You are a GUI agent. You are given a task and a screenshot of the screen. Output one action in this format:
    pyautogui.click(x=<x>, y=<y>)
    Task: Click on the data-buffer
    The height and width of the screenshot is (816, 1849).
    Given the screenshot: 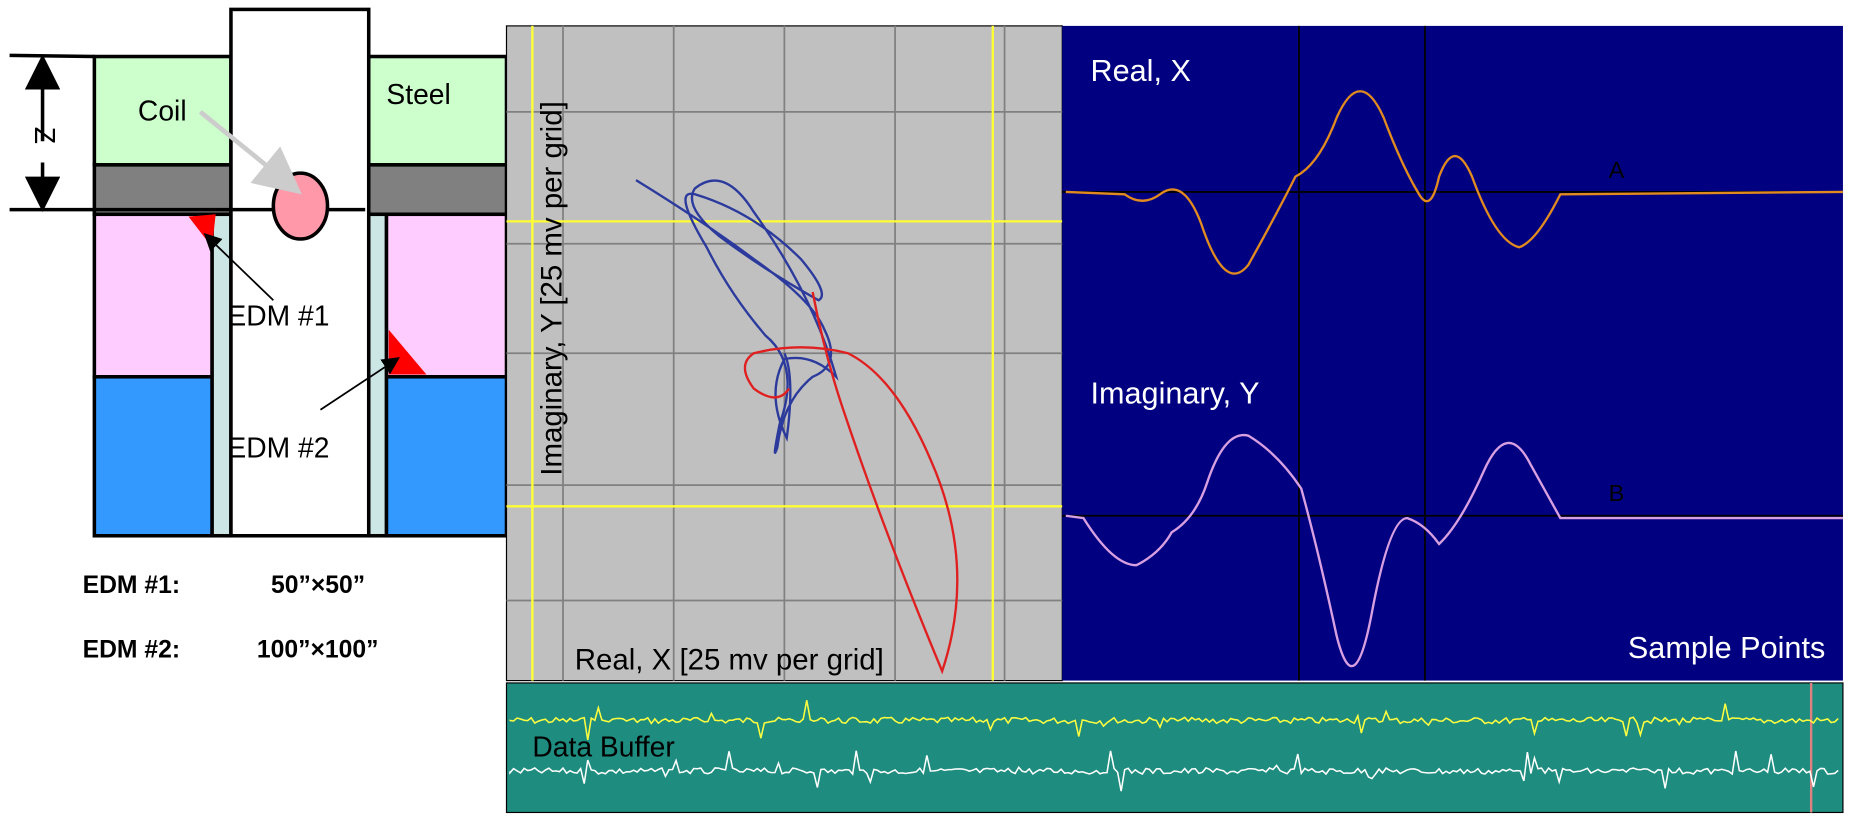 What is the action you would take?
    pyautogui.click(x=1174, y=748)
    